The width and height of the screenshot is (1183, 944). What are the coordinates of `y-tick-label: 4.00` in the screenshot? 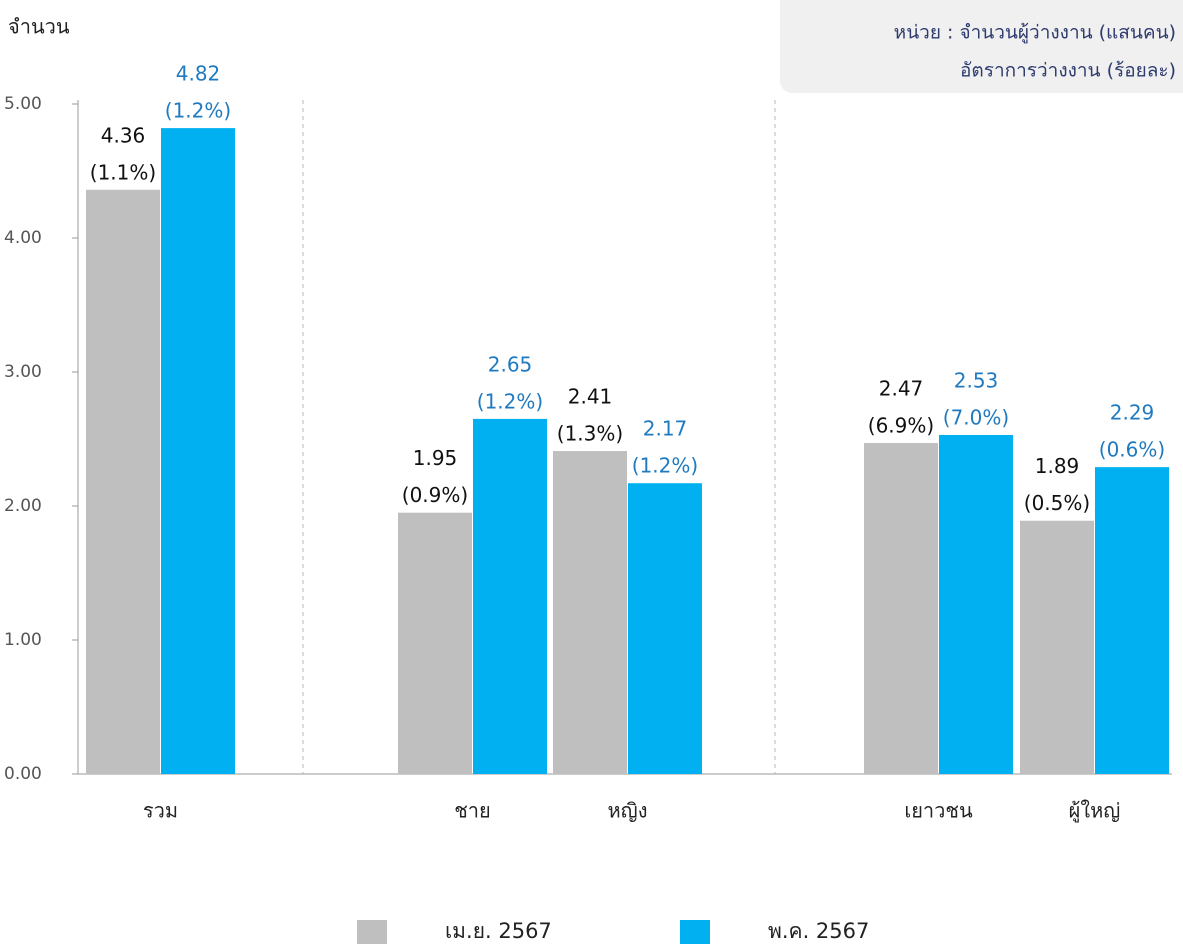 It's located at (23, 238).